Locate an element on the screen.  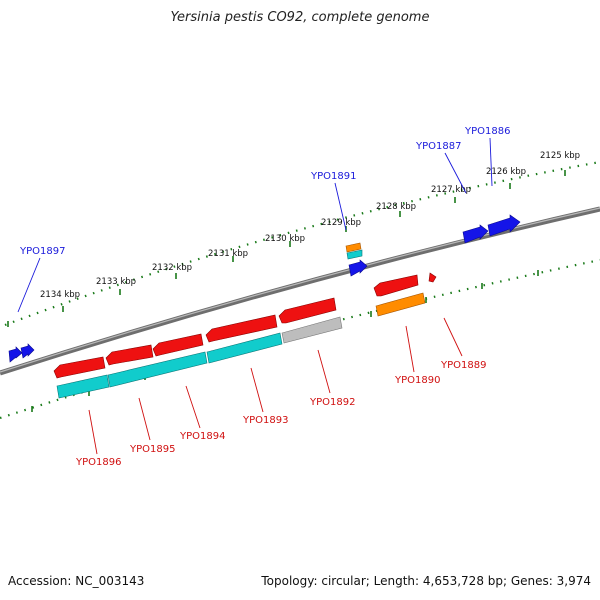
gene-label-ypo1886: YPO1886 is located at coordinates (487, 131).